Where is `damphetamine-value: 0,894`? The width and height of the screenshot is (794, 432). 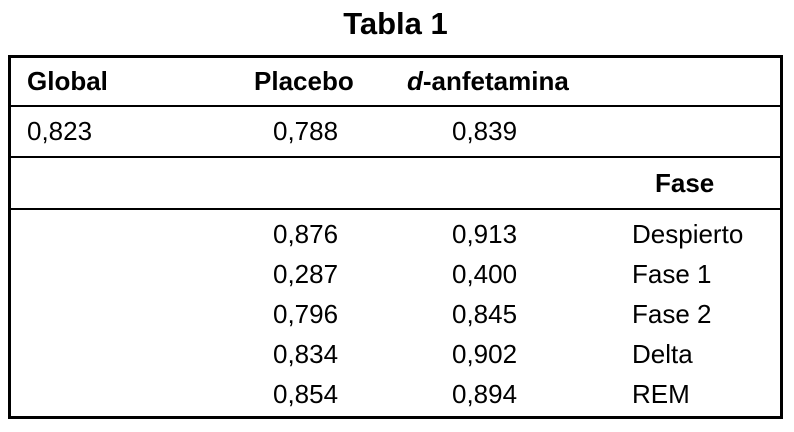 damphetamine-value: 0,894 is located at coordinates (485, 393).